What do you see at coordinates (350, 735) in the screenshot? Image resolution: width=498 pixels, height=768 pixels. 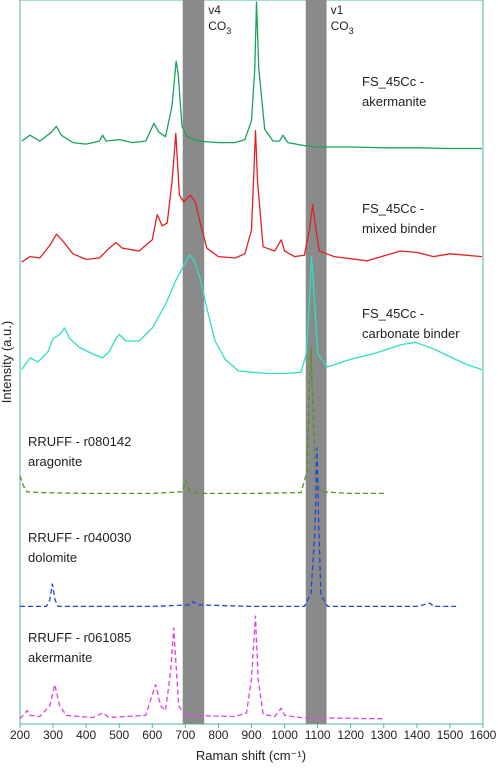 I see `x-tick-label-1200: 1200` at bounding box center [350, 735].